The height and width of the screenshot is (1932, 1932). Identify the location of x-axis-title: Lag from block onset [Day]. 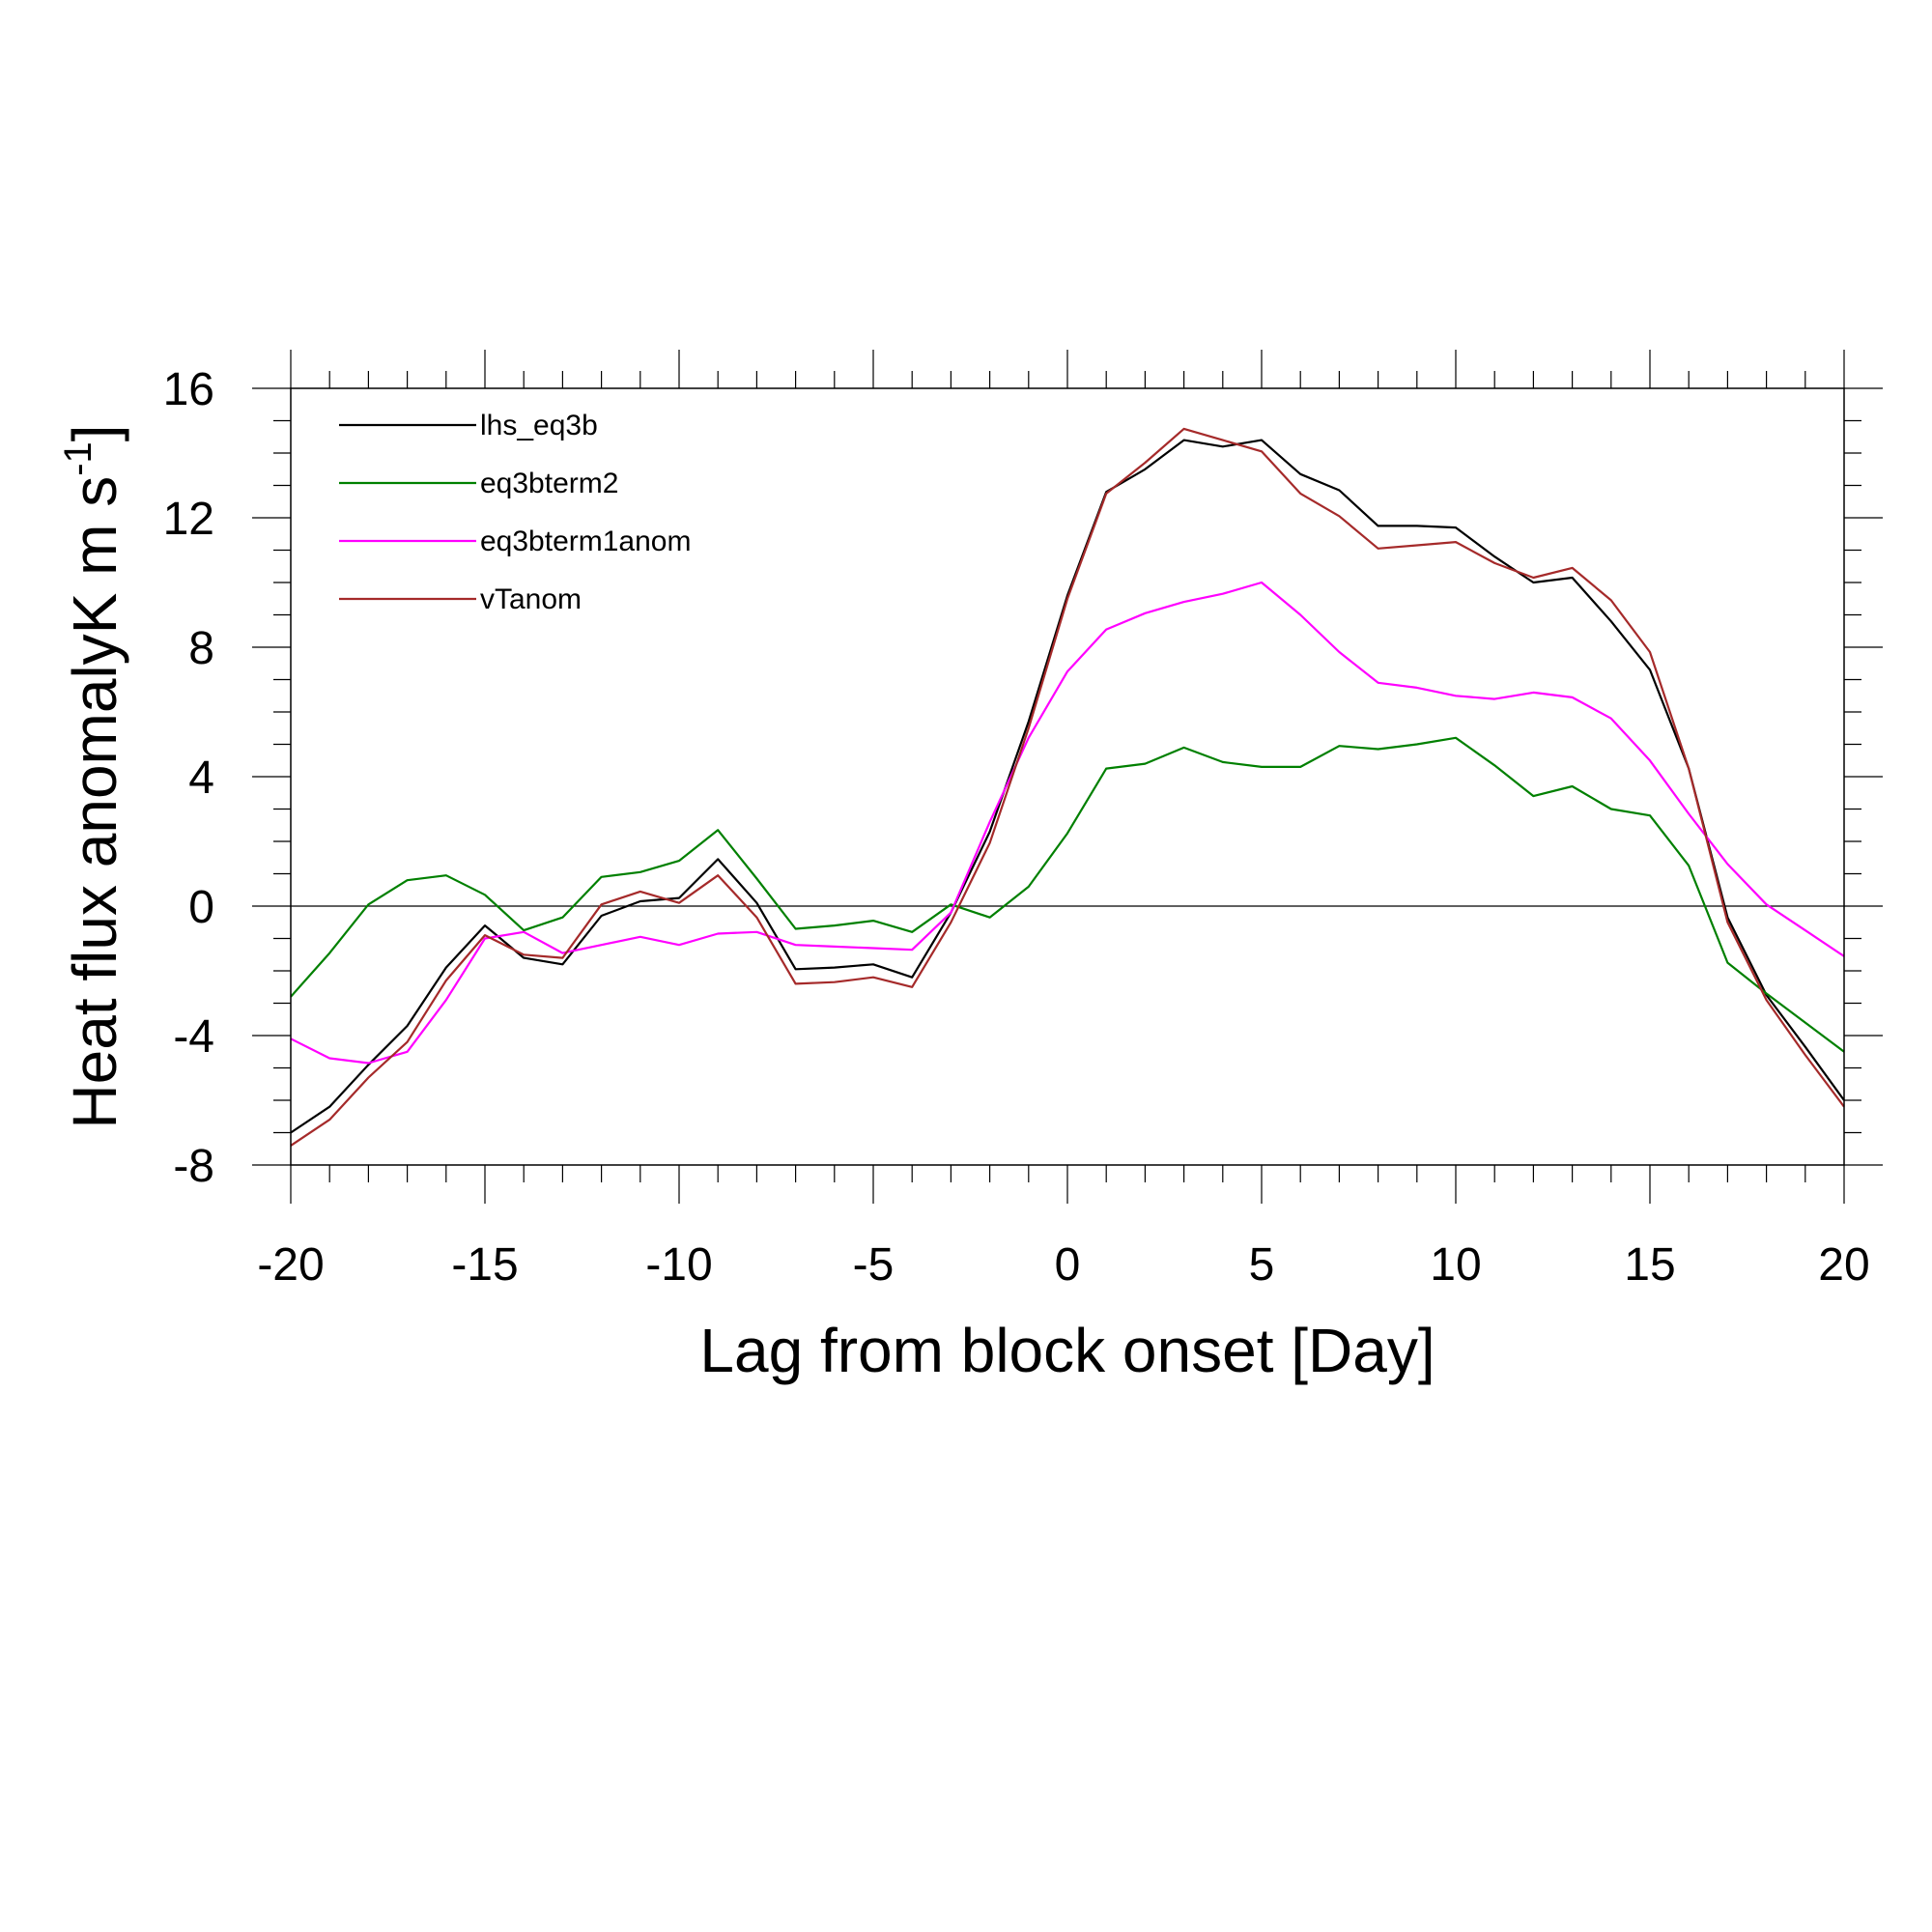
(1067, 1350).